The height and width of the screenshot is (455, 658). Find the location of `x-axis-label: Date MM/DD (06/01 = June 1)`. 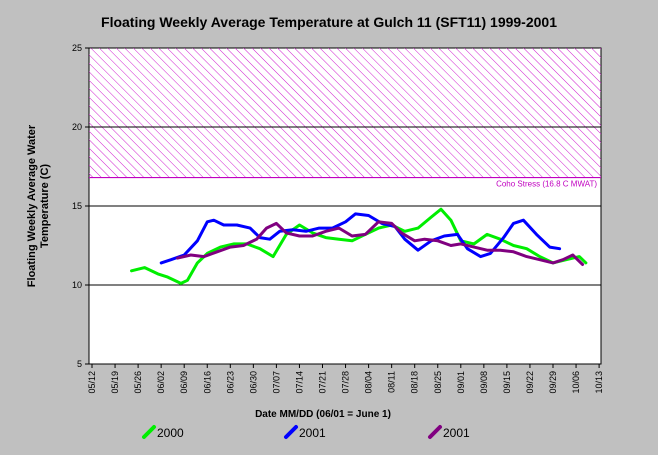

x-axis-label: Date MM/DD (06/01 = June 1) is located at coordinates (323, 414).